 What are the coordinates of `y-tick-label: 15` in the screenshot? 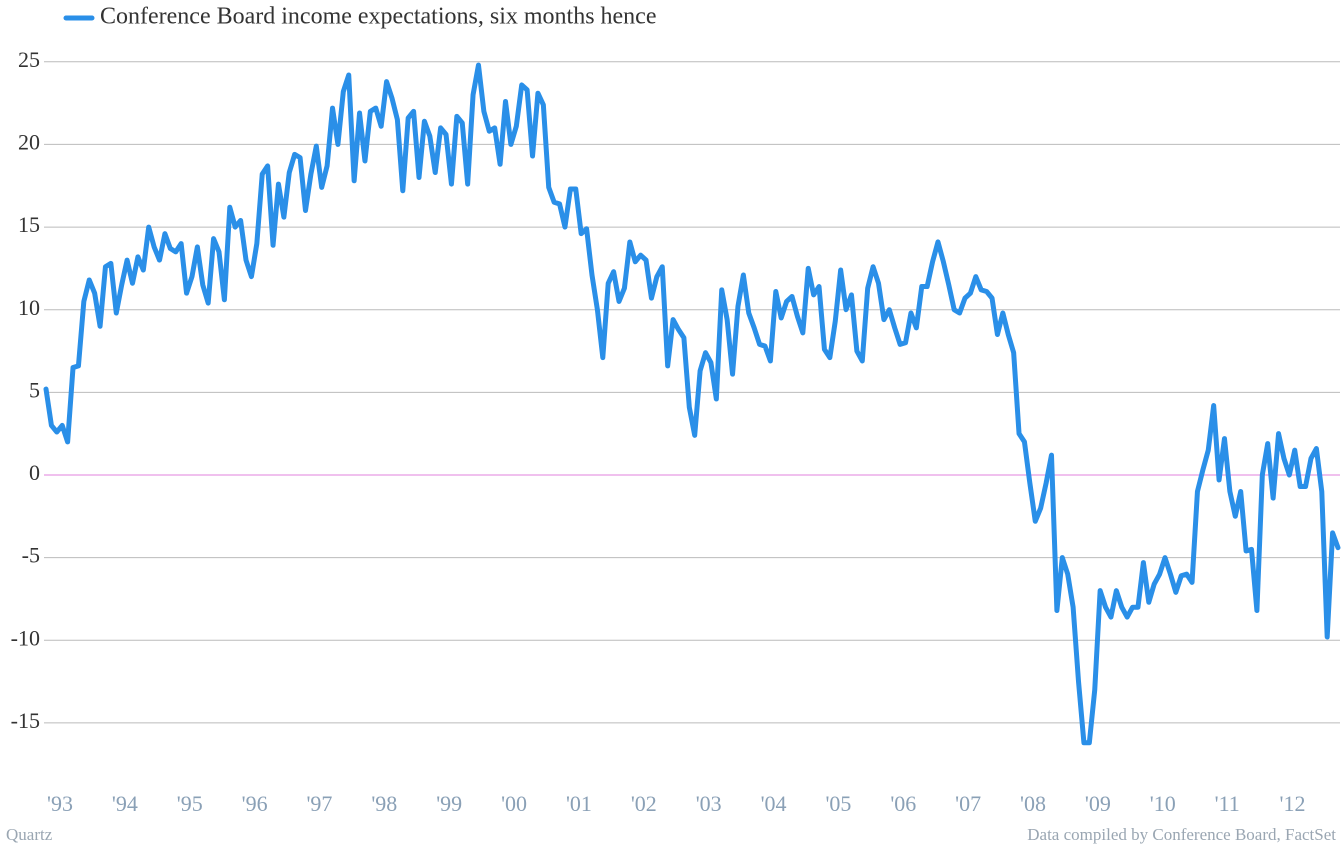 It's located at (29, 224).